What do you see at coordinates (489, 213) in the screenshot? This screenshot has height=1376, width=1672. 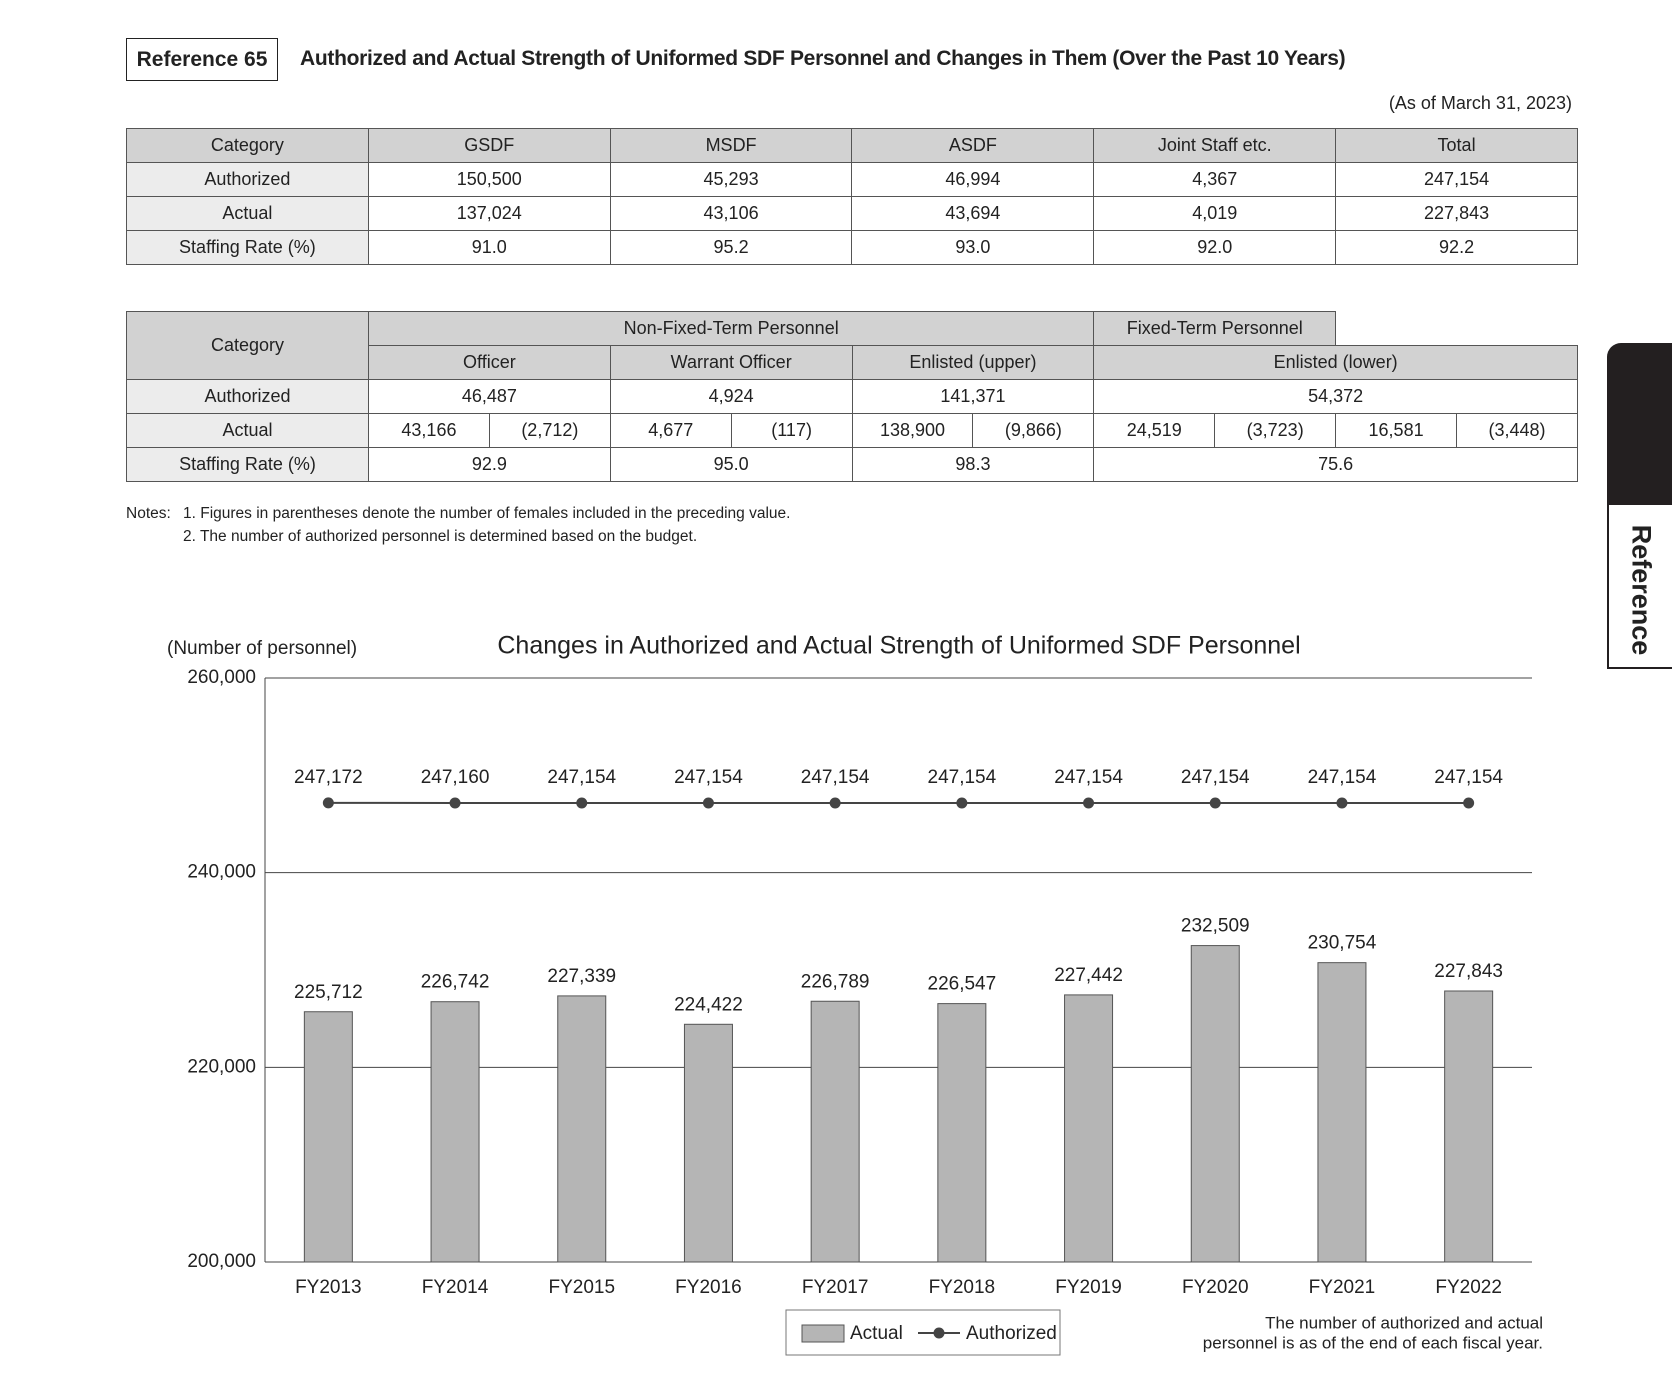 I see `table-cell: 137,024` at bounding box center [489, 213].